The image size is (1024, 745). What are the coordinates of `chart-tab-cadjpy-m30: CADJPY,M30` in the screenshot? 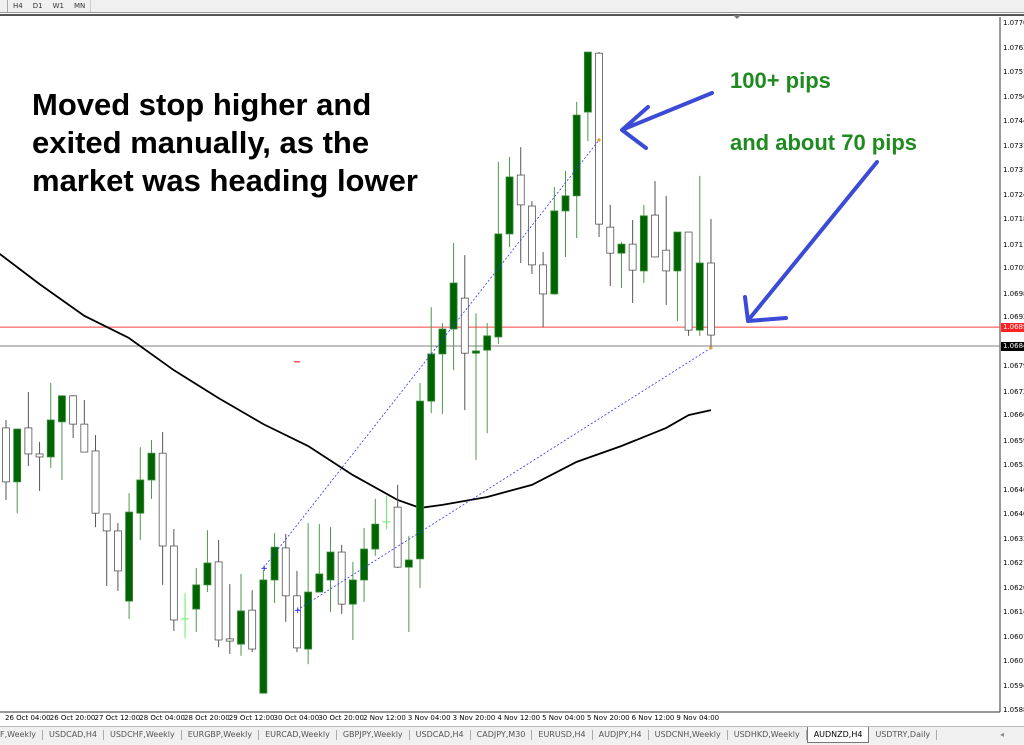 It's located at (502, 735).